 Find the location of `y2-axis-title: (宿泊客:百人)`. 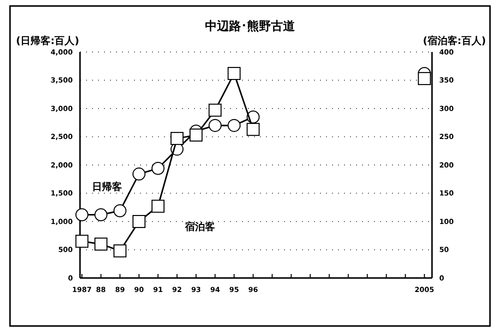

y2-axis-title: (宿泊客:百人) is located at coordinates (454, 41).